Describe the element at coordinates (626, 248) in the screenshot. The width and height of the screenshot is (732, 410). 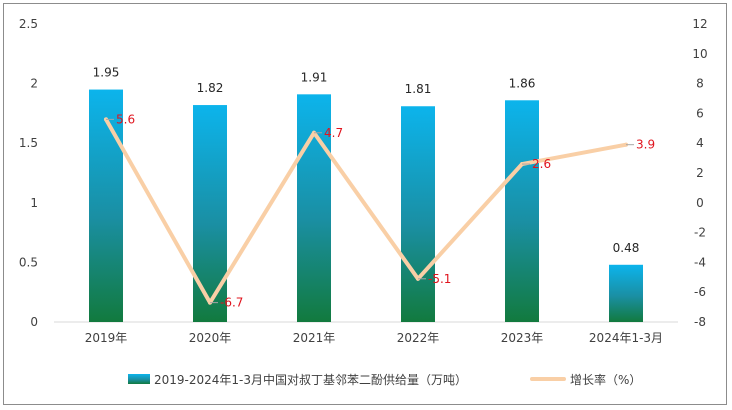
I see `bar-value-label: 0.48` at that location.